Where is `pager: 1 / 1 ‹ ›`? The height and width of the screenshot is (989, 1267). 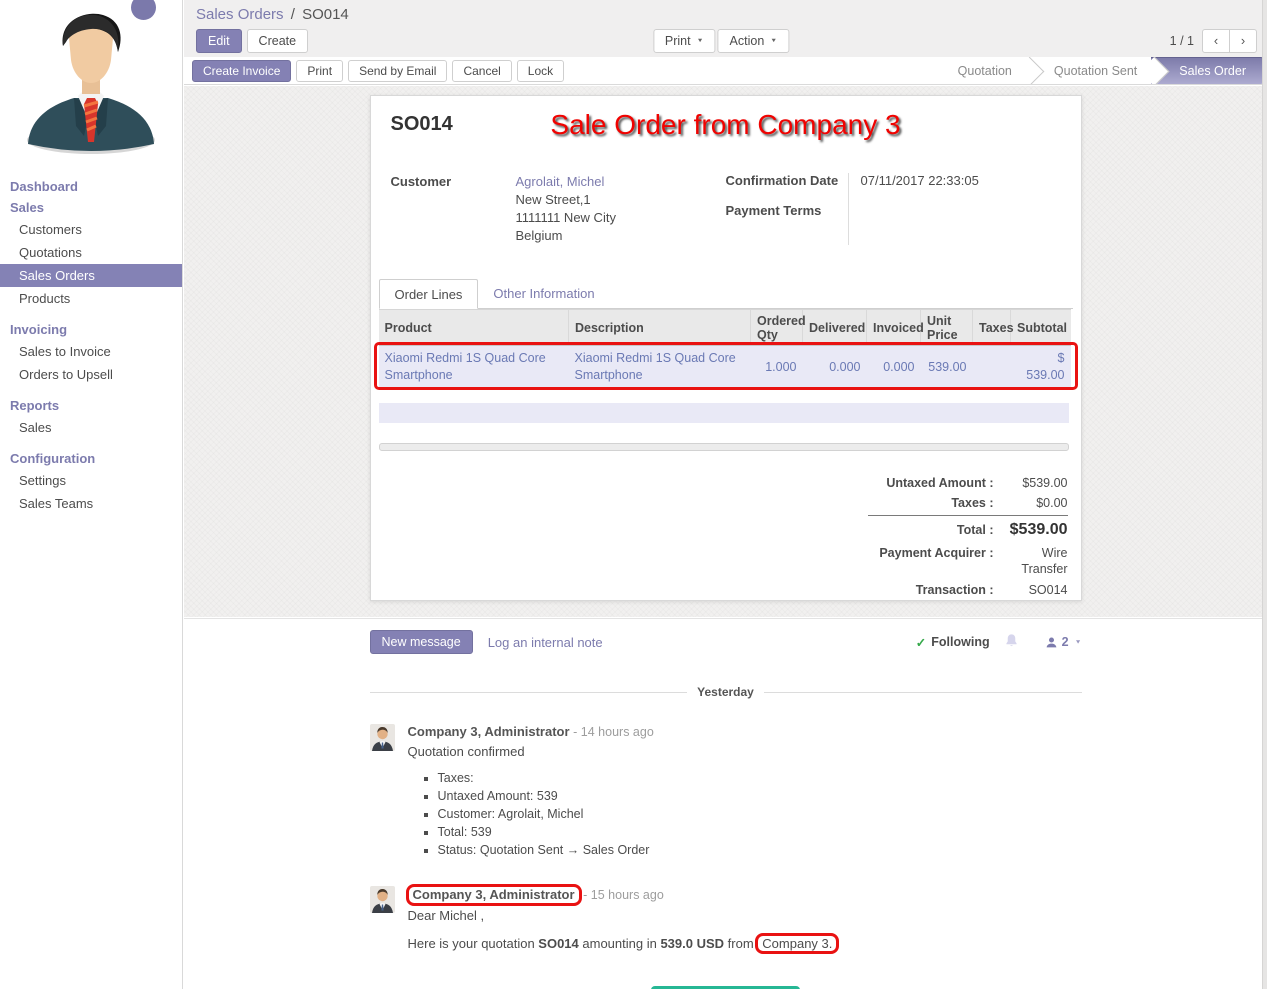
pager: 1 / 1 ‹ › is located at coordinates (1213, 40).